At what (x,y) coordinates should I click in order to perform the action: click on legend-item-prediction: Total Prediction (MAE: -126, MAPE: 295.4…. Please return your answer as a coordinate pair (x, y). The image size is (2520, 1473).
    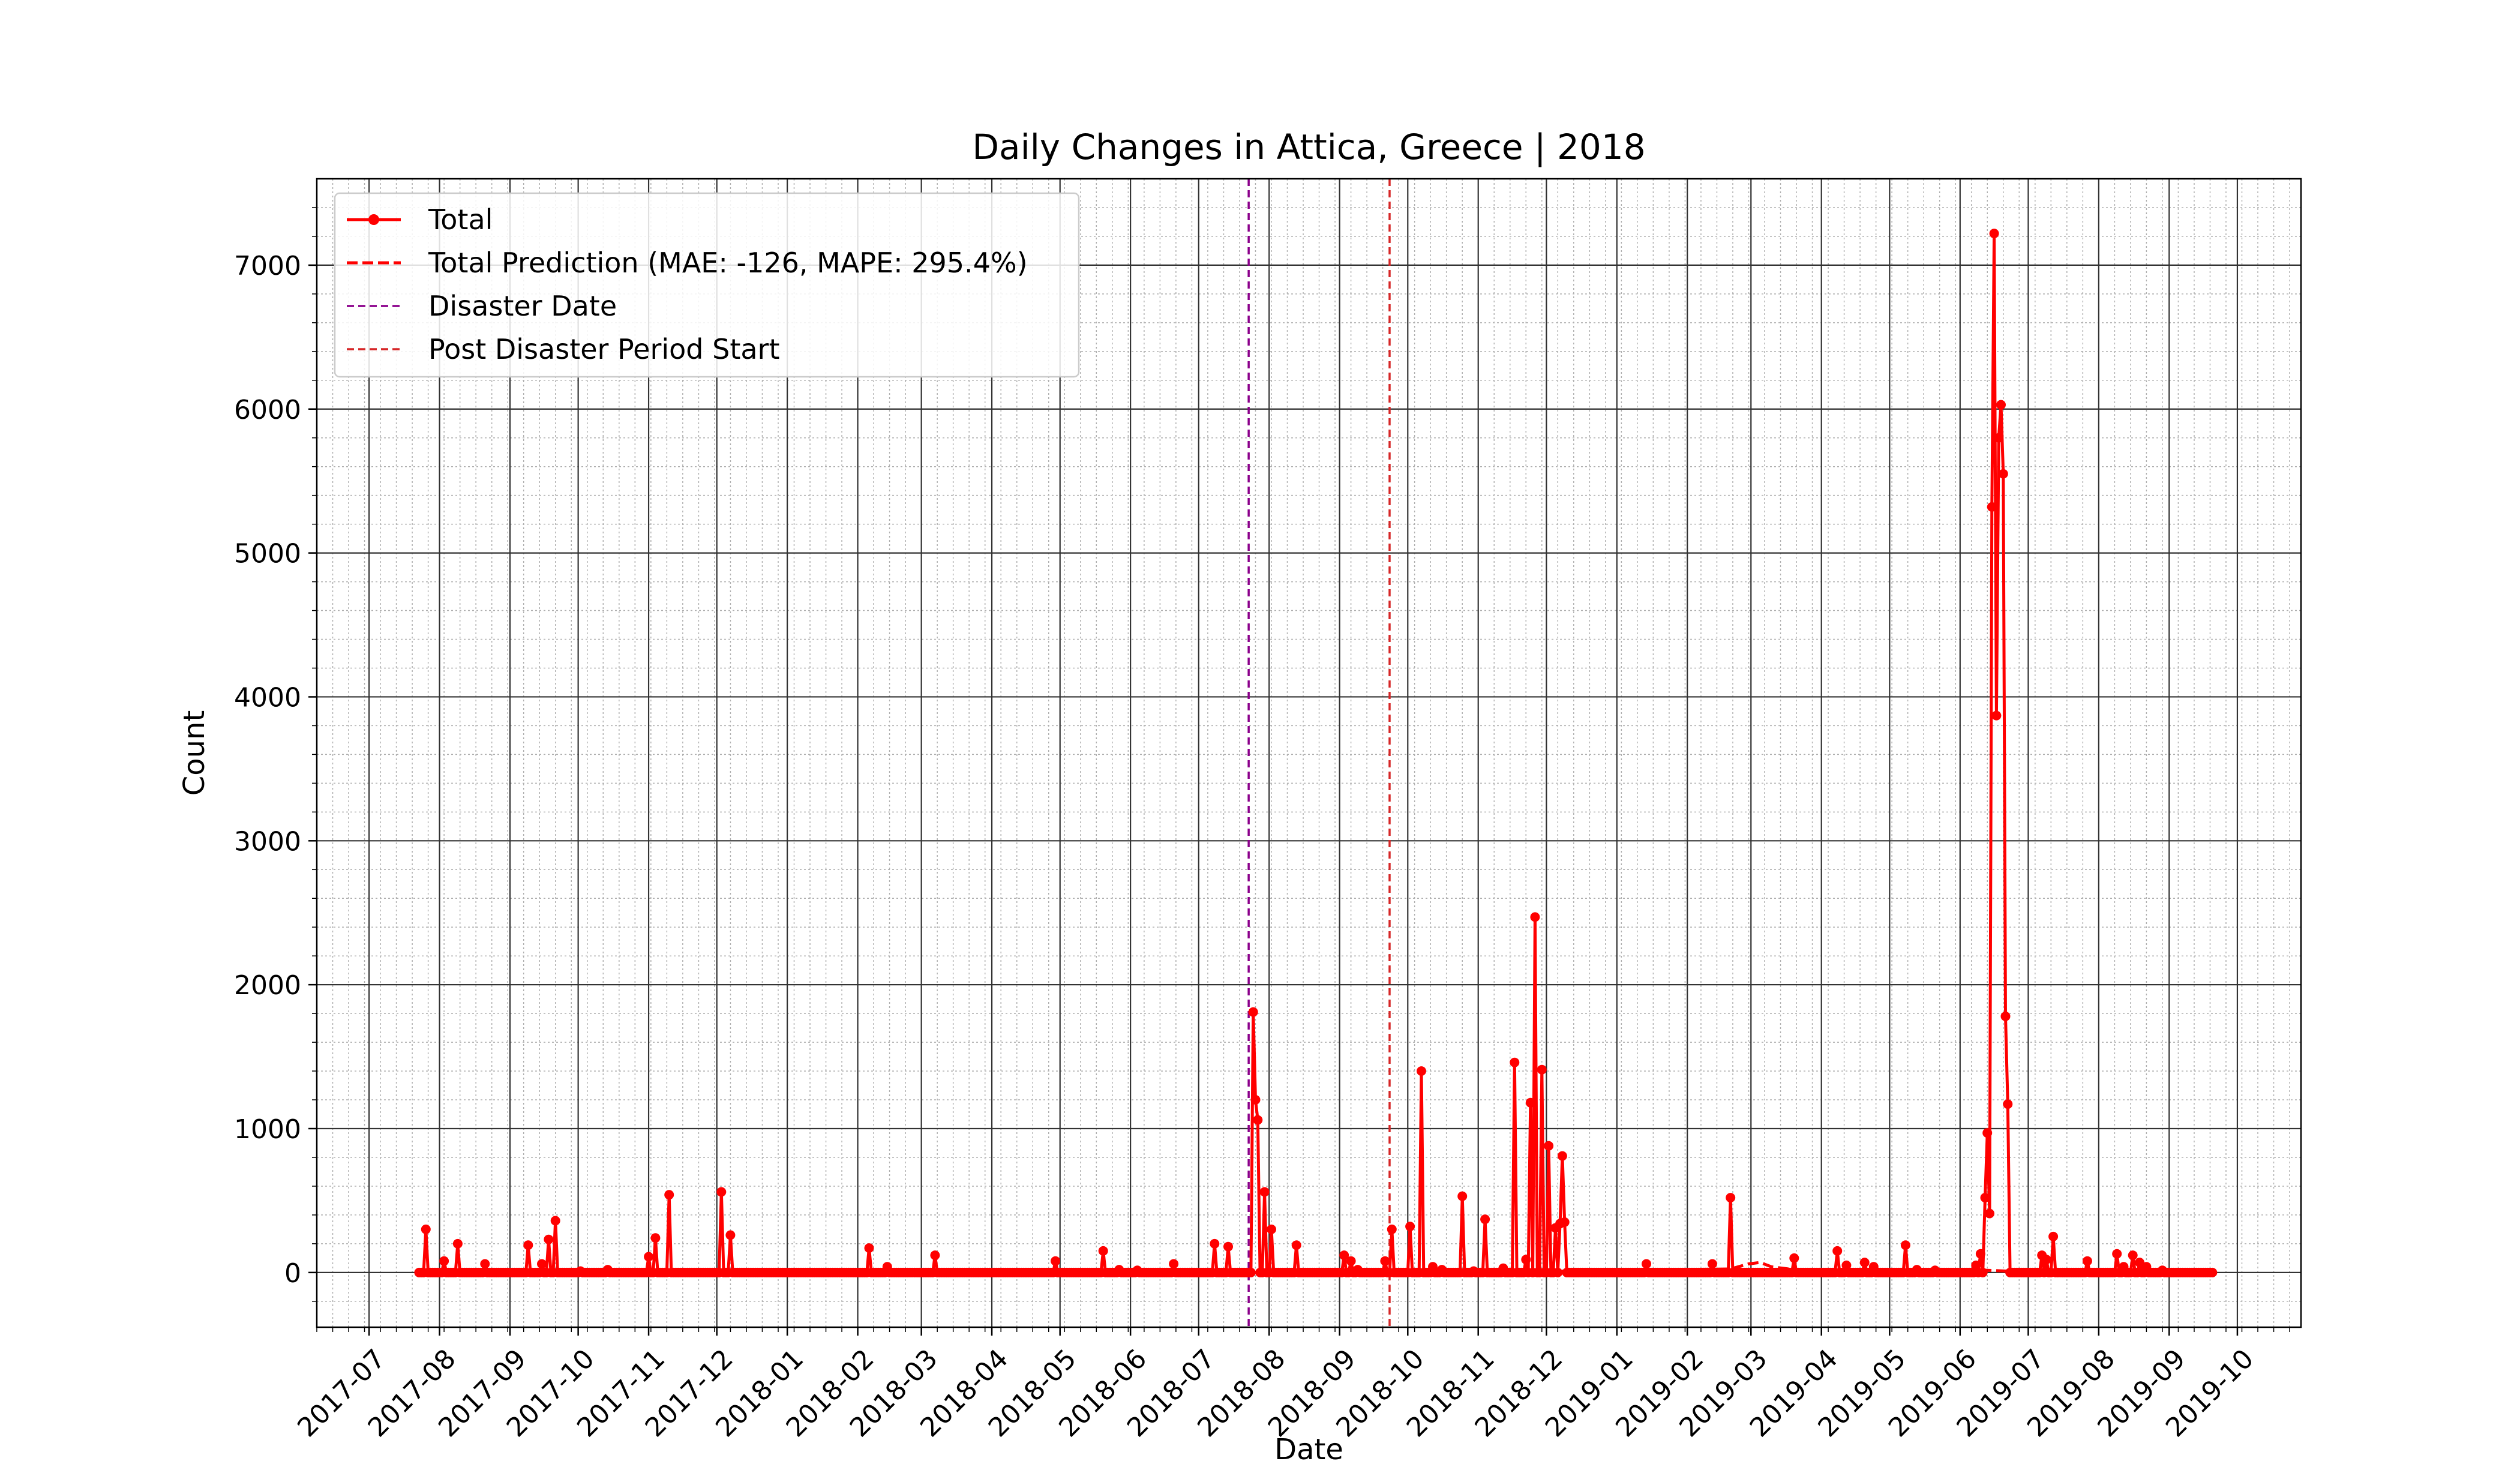
    Looking at the image, I should click on (688, 263).